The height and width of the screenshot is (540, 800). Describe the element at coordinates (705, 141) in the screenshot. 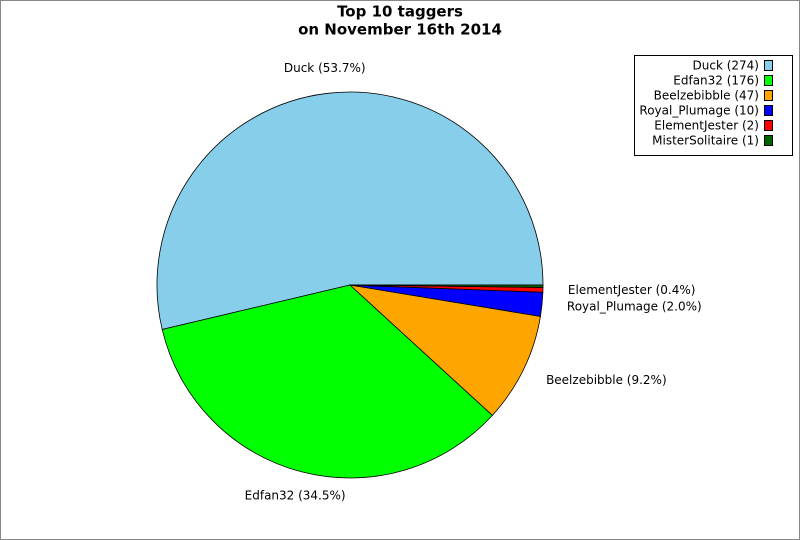

I see `legend-label: MisterSolitaire (1)` at that location.